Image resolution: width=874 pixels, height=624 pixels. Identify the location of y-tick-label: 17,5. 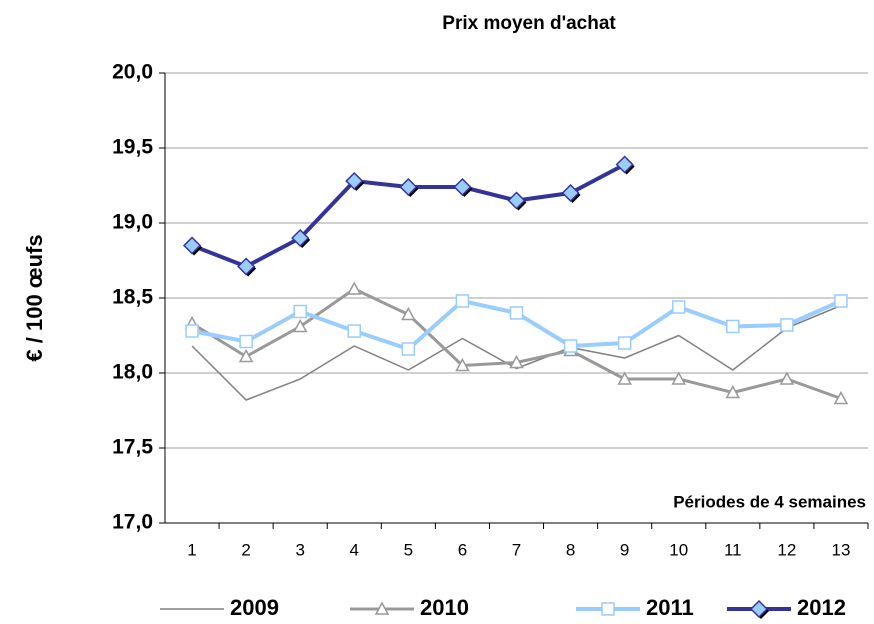
(132, 447).